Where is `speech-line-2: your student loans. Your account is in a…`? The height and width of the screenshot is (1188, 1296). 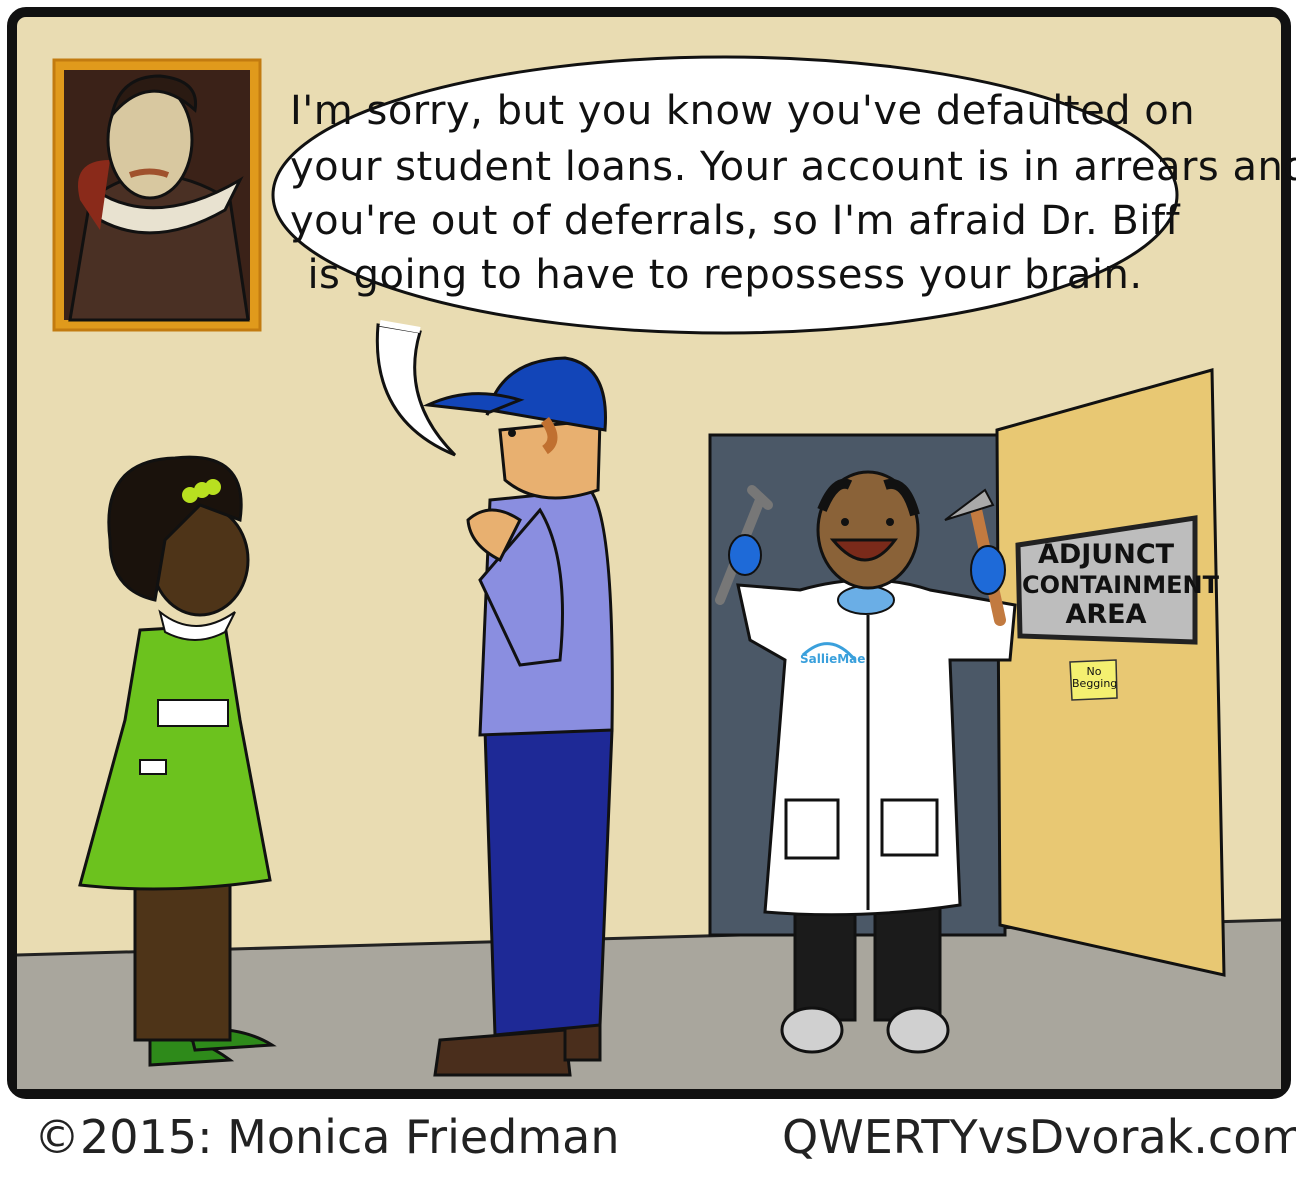
speech-line-2: your student loans. Your account is in a… is located at coordinates (793, 167).